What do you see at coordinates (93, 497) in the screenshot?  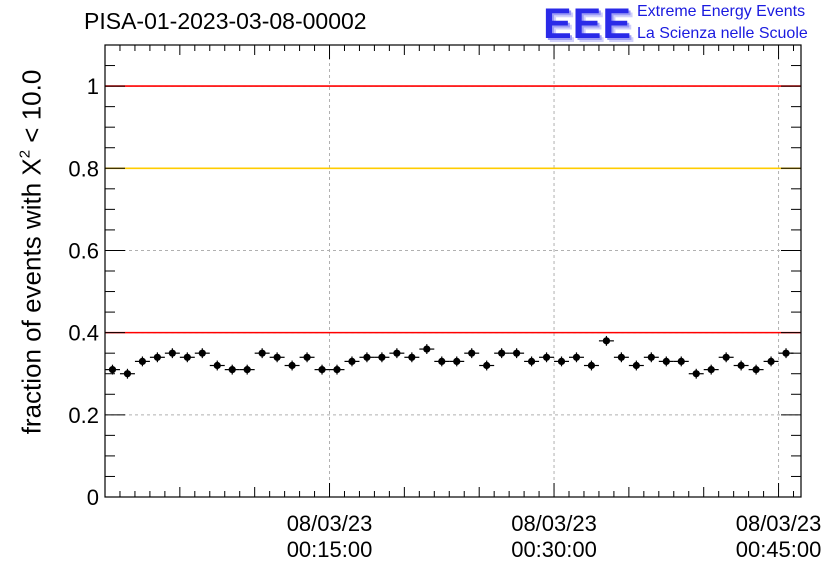 I see `y-tick-label: 0` at bounding box center [93, 497].